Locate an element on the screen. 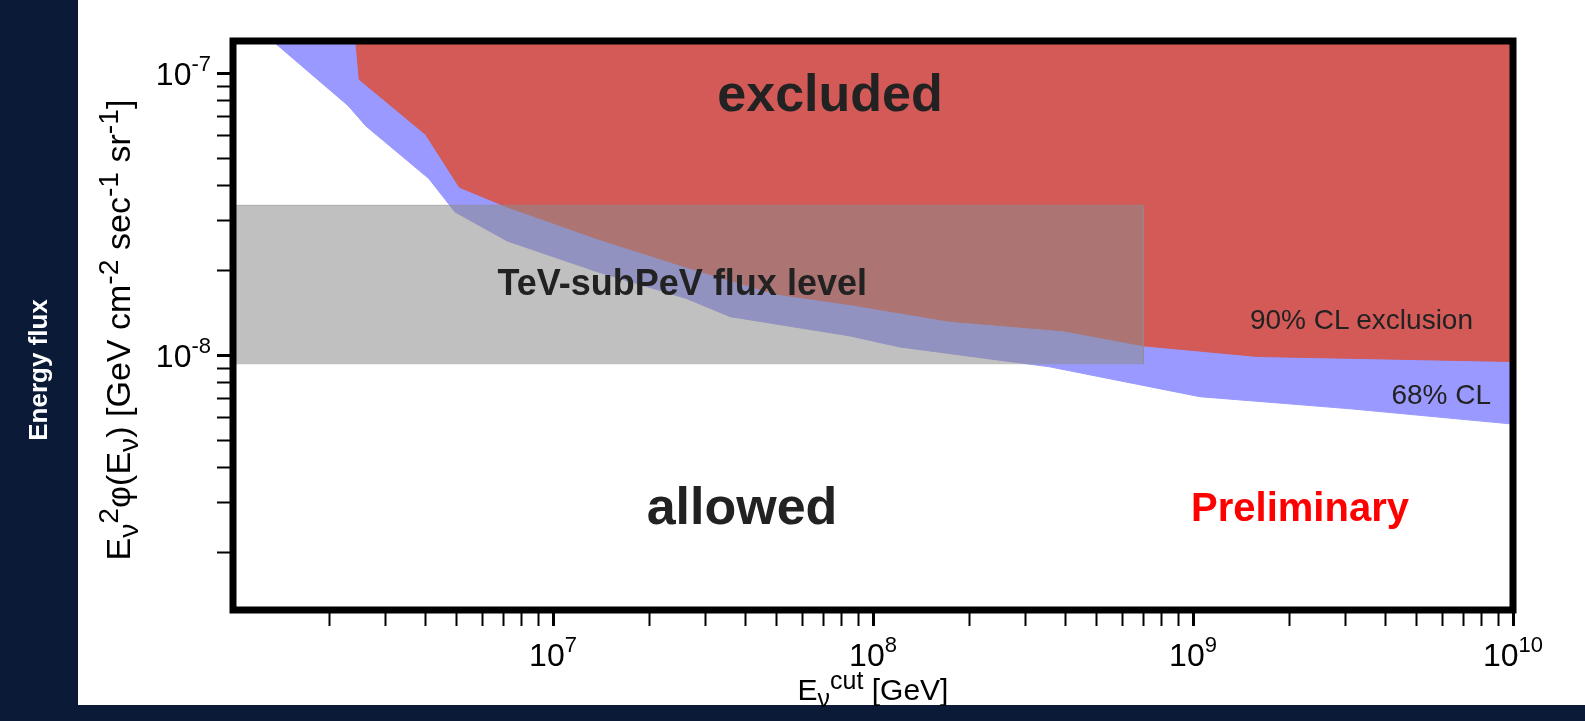 The width and height of the screenshot is (1585, 721). annotation: excluded is located at coordinates (830, 93).